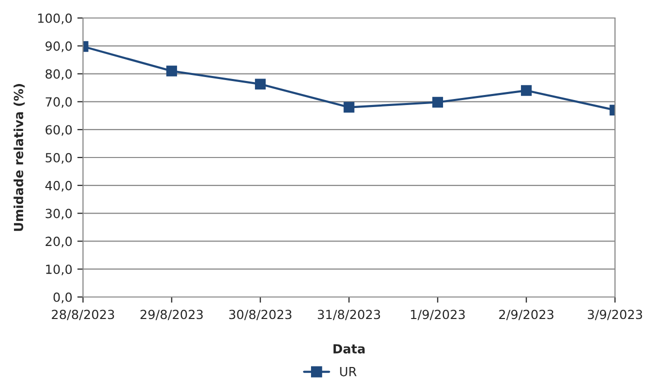 This screenshot has height=390, width=661. What do you see at coordinates (58, 186) in the screenshot?
I see `y-tick-label: 40,0` at bounding box center [58, 186].